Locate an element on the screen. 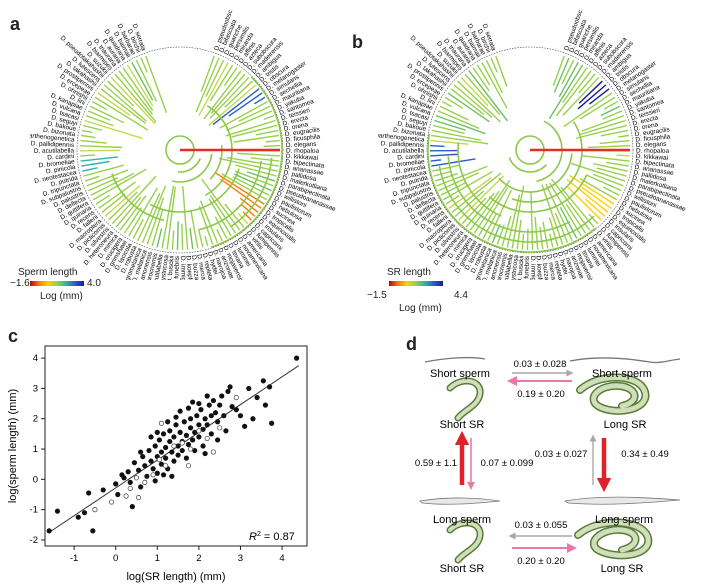  y-tick-label: 3 is located at coordinates (35, 388).